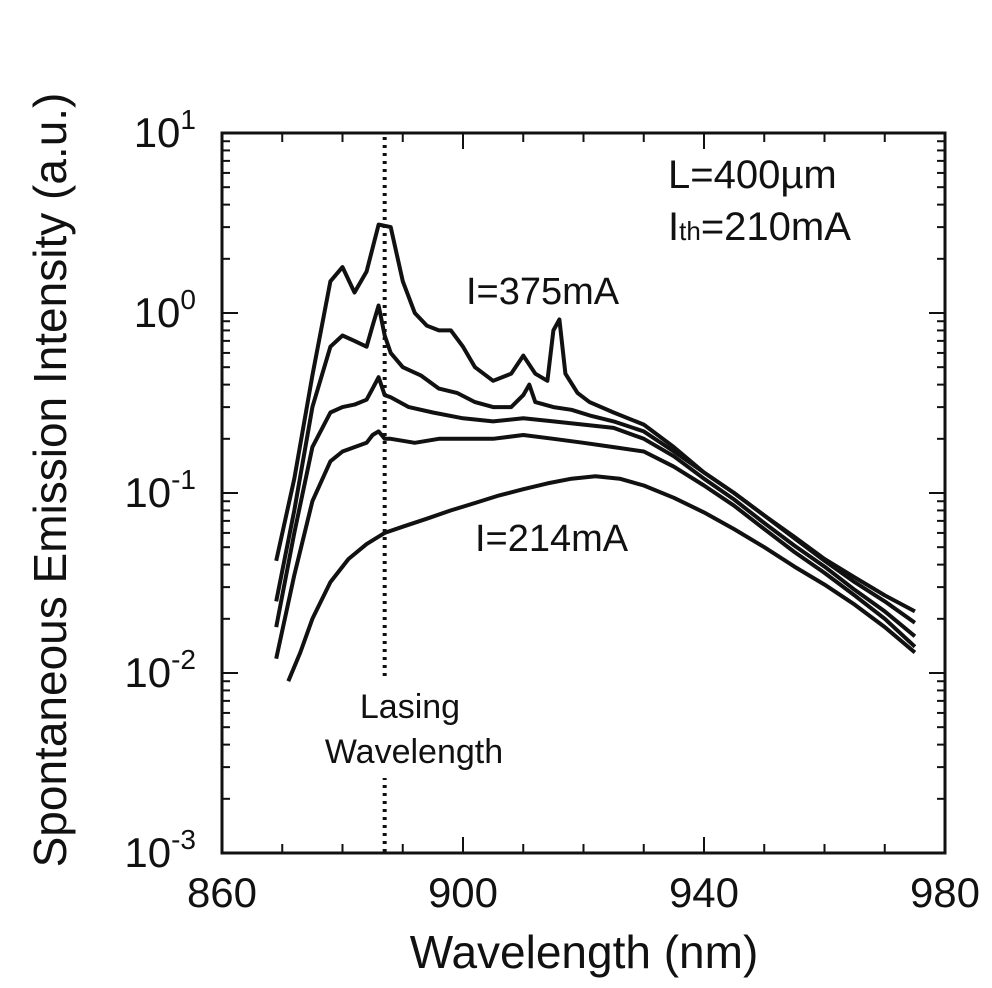 This screenshot has height=988, width=992. I want to click on y-tick-label: 10⁻², so click(160, 670).